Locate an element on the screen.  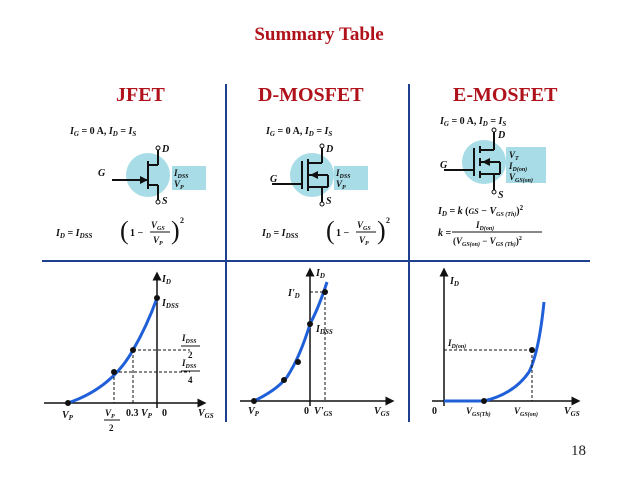
dmosfet-vp-point is located at coordinates (254, 401).